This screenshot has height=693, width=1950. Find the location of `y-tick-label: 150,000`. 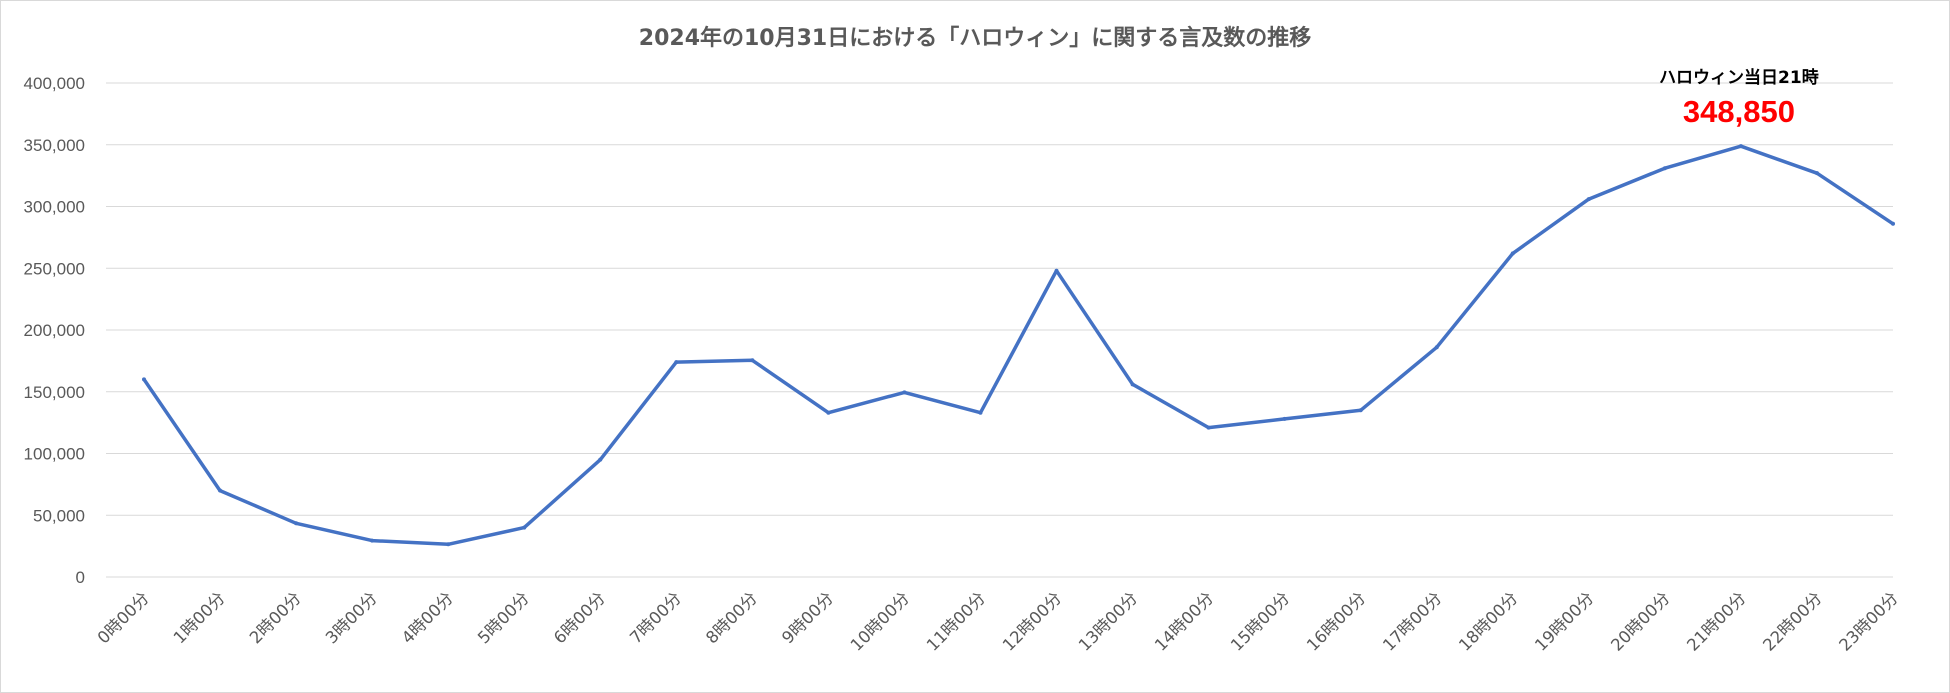

y-tick-label: 150,000 is located at coordinates (54, 392).